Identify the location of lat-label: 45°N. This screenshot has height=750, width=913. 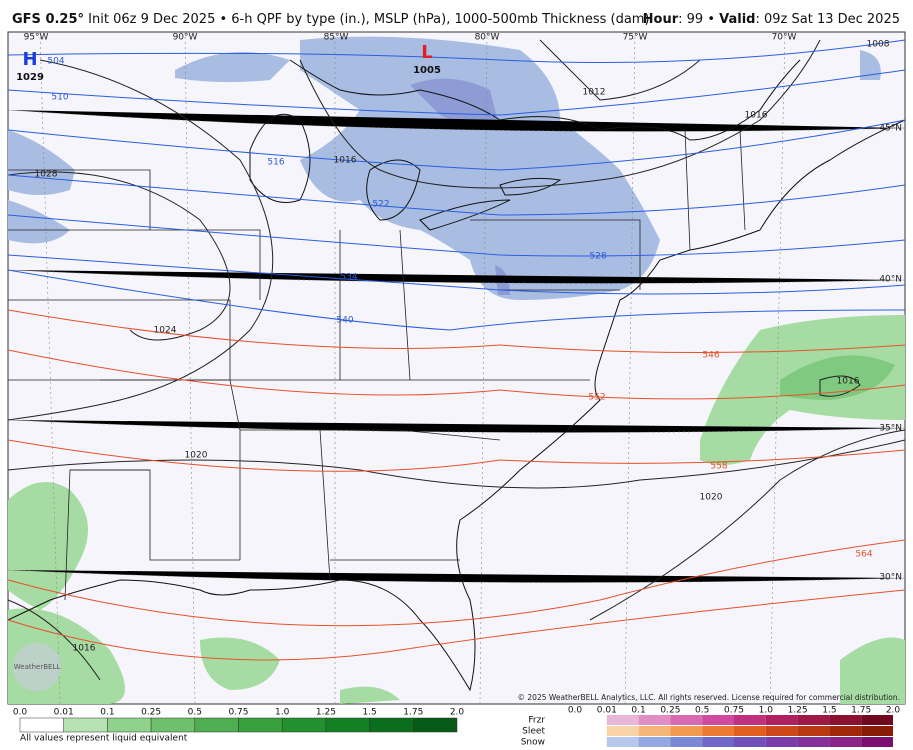
(890, 129).